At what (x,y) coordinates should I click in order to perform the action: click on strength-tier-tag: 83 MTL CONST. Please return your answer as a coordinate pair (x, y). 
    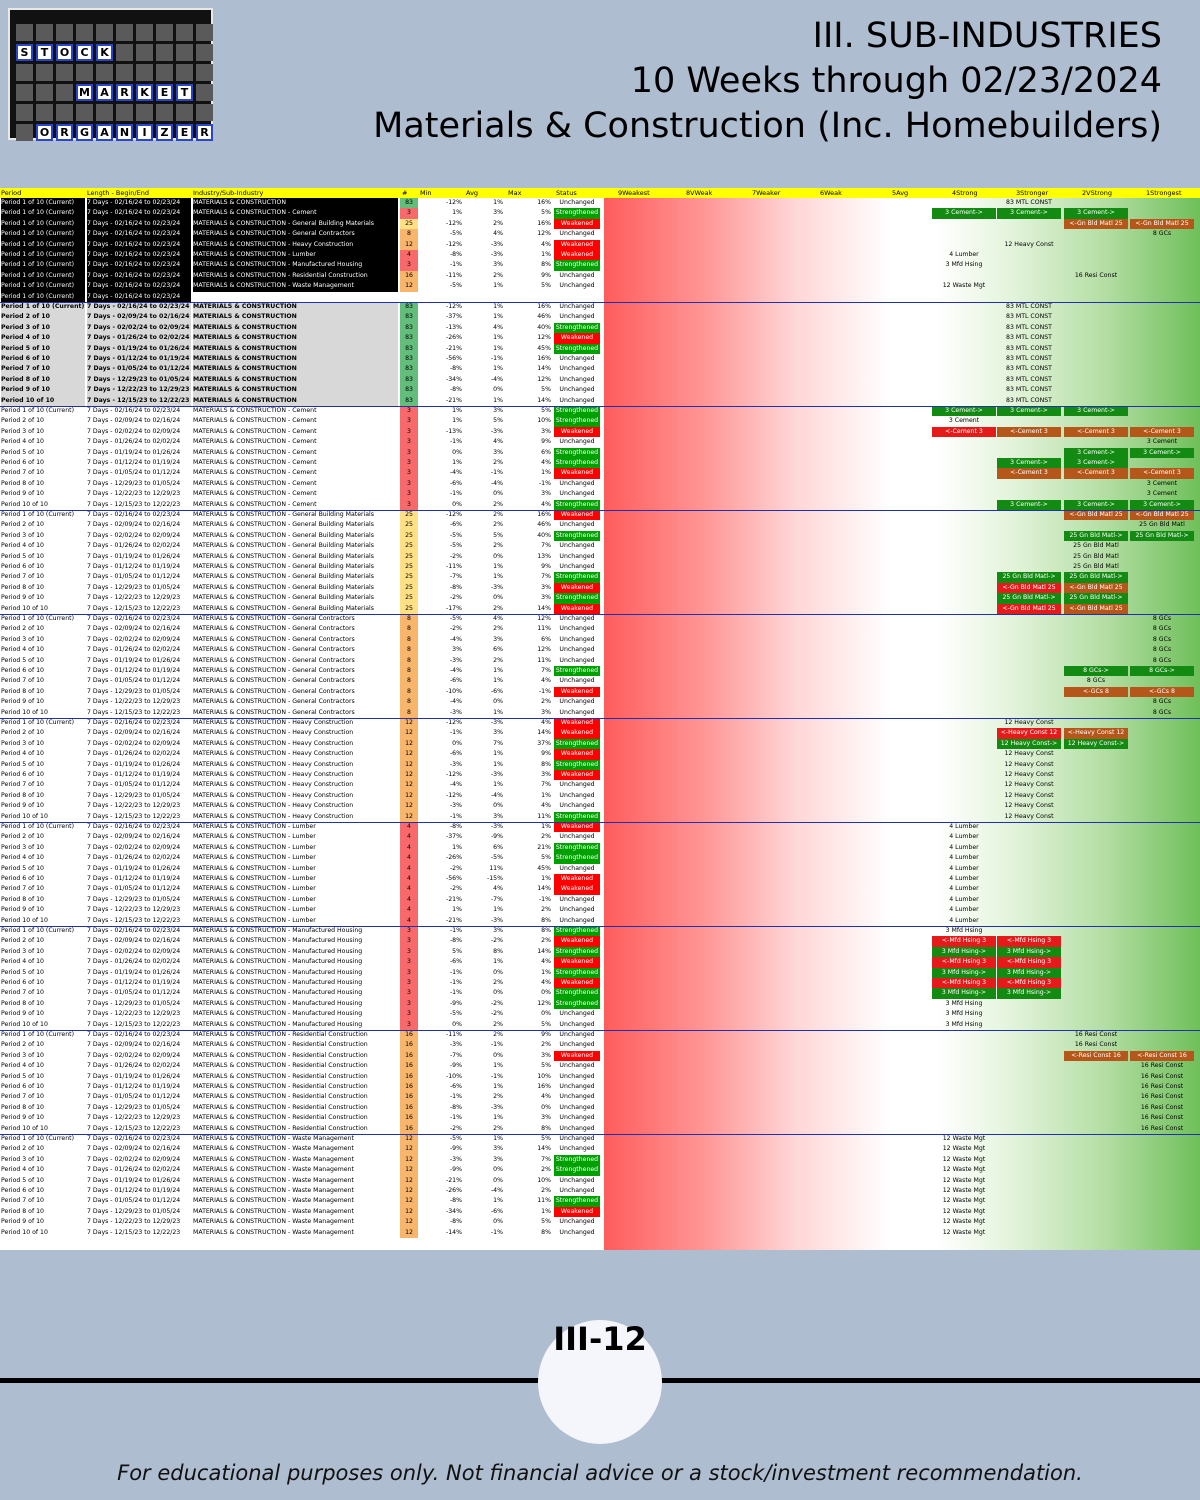
    Looking at the image, I should click on (1029, 348).